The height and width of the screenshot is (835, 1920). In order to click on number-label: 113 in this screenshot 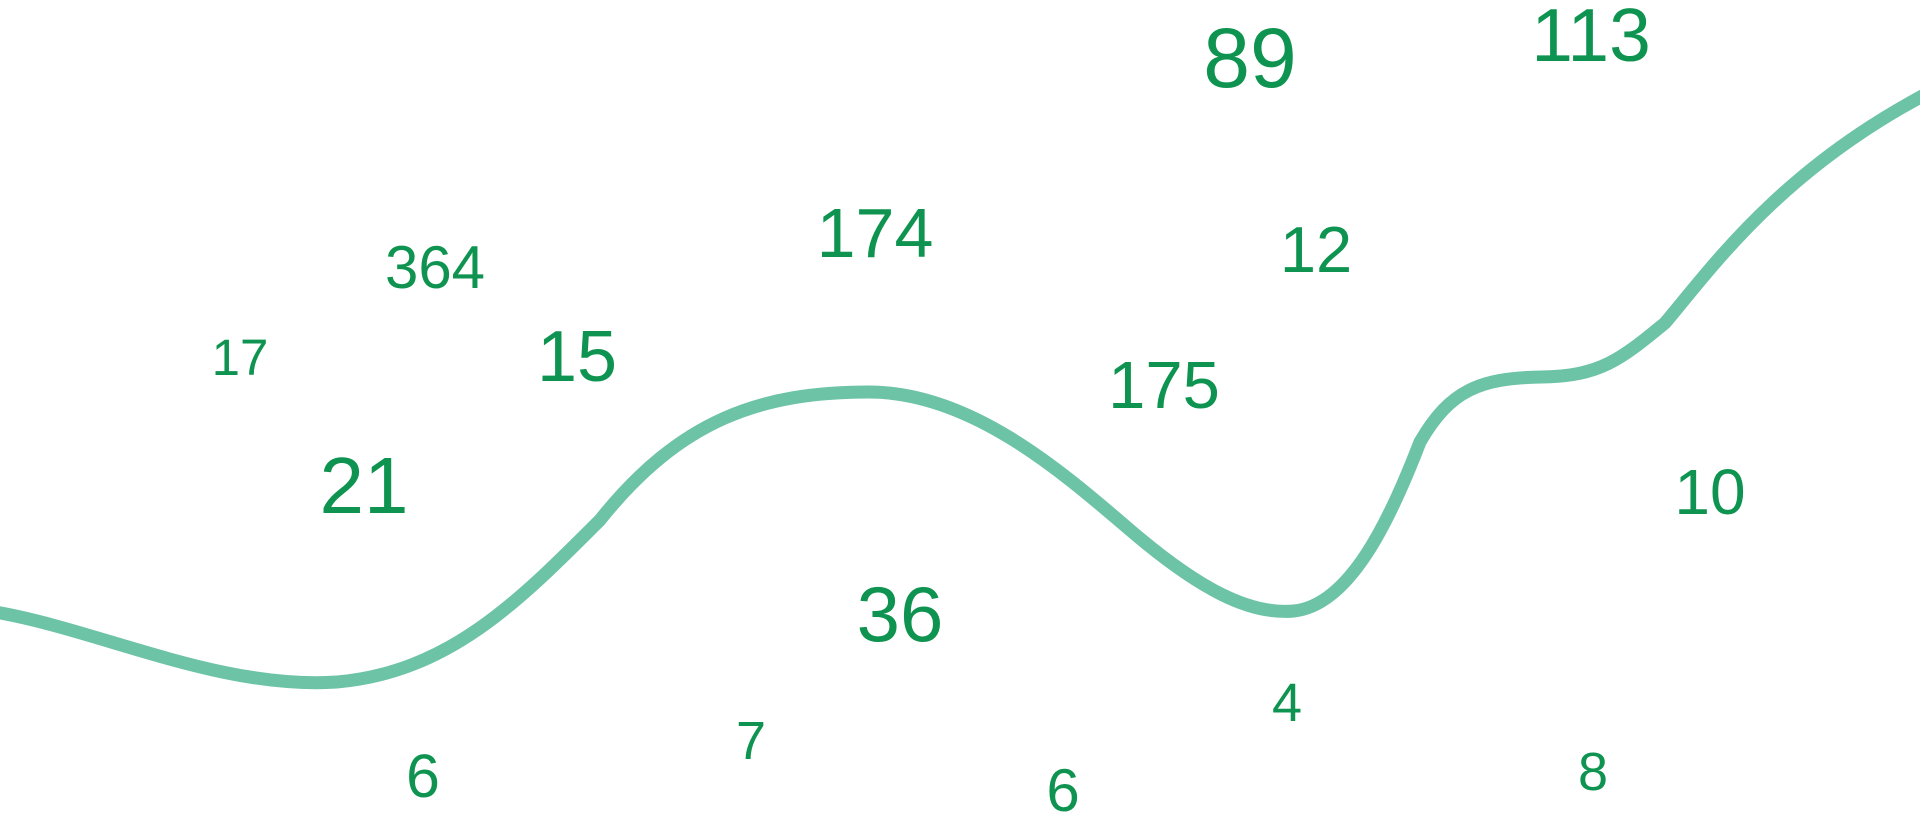, I will do `click(1591, 38)`.